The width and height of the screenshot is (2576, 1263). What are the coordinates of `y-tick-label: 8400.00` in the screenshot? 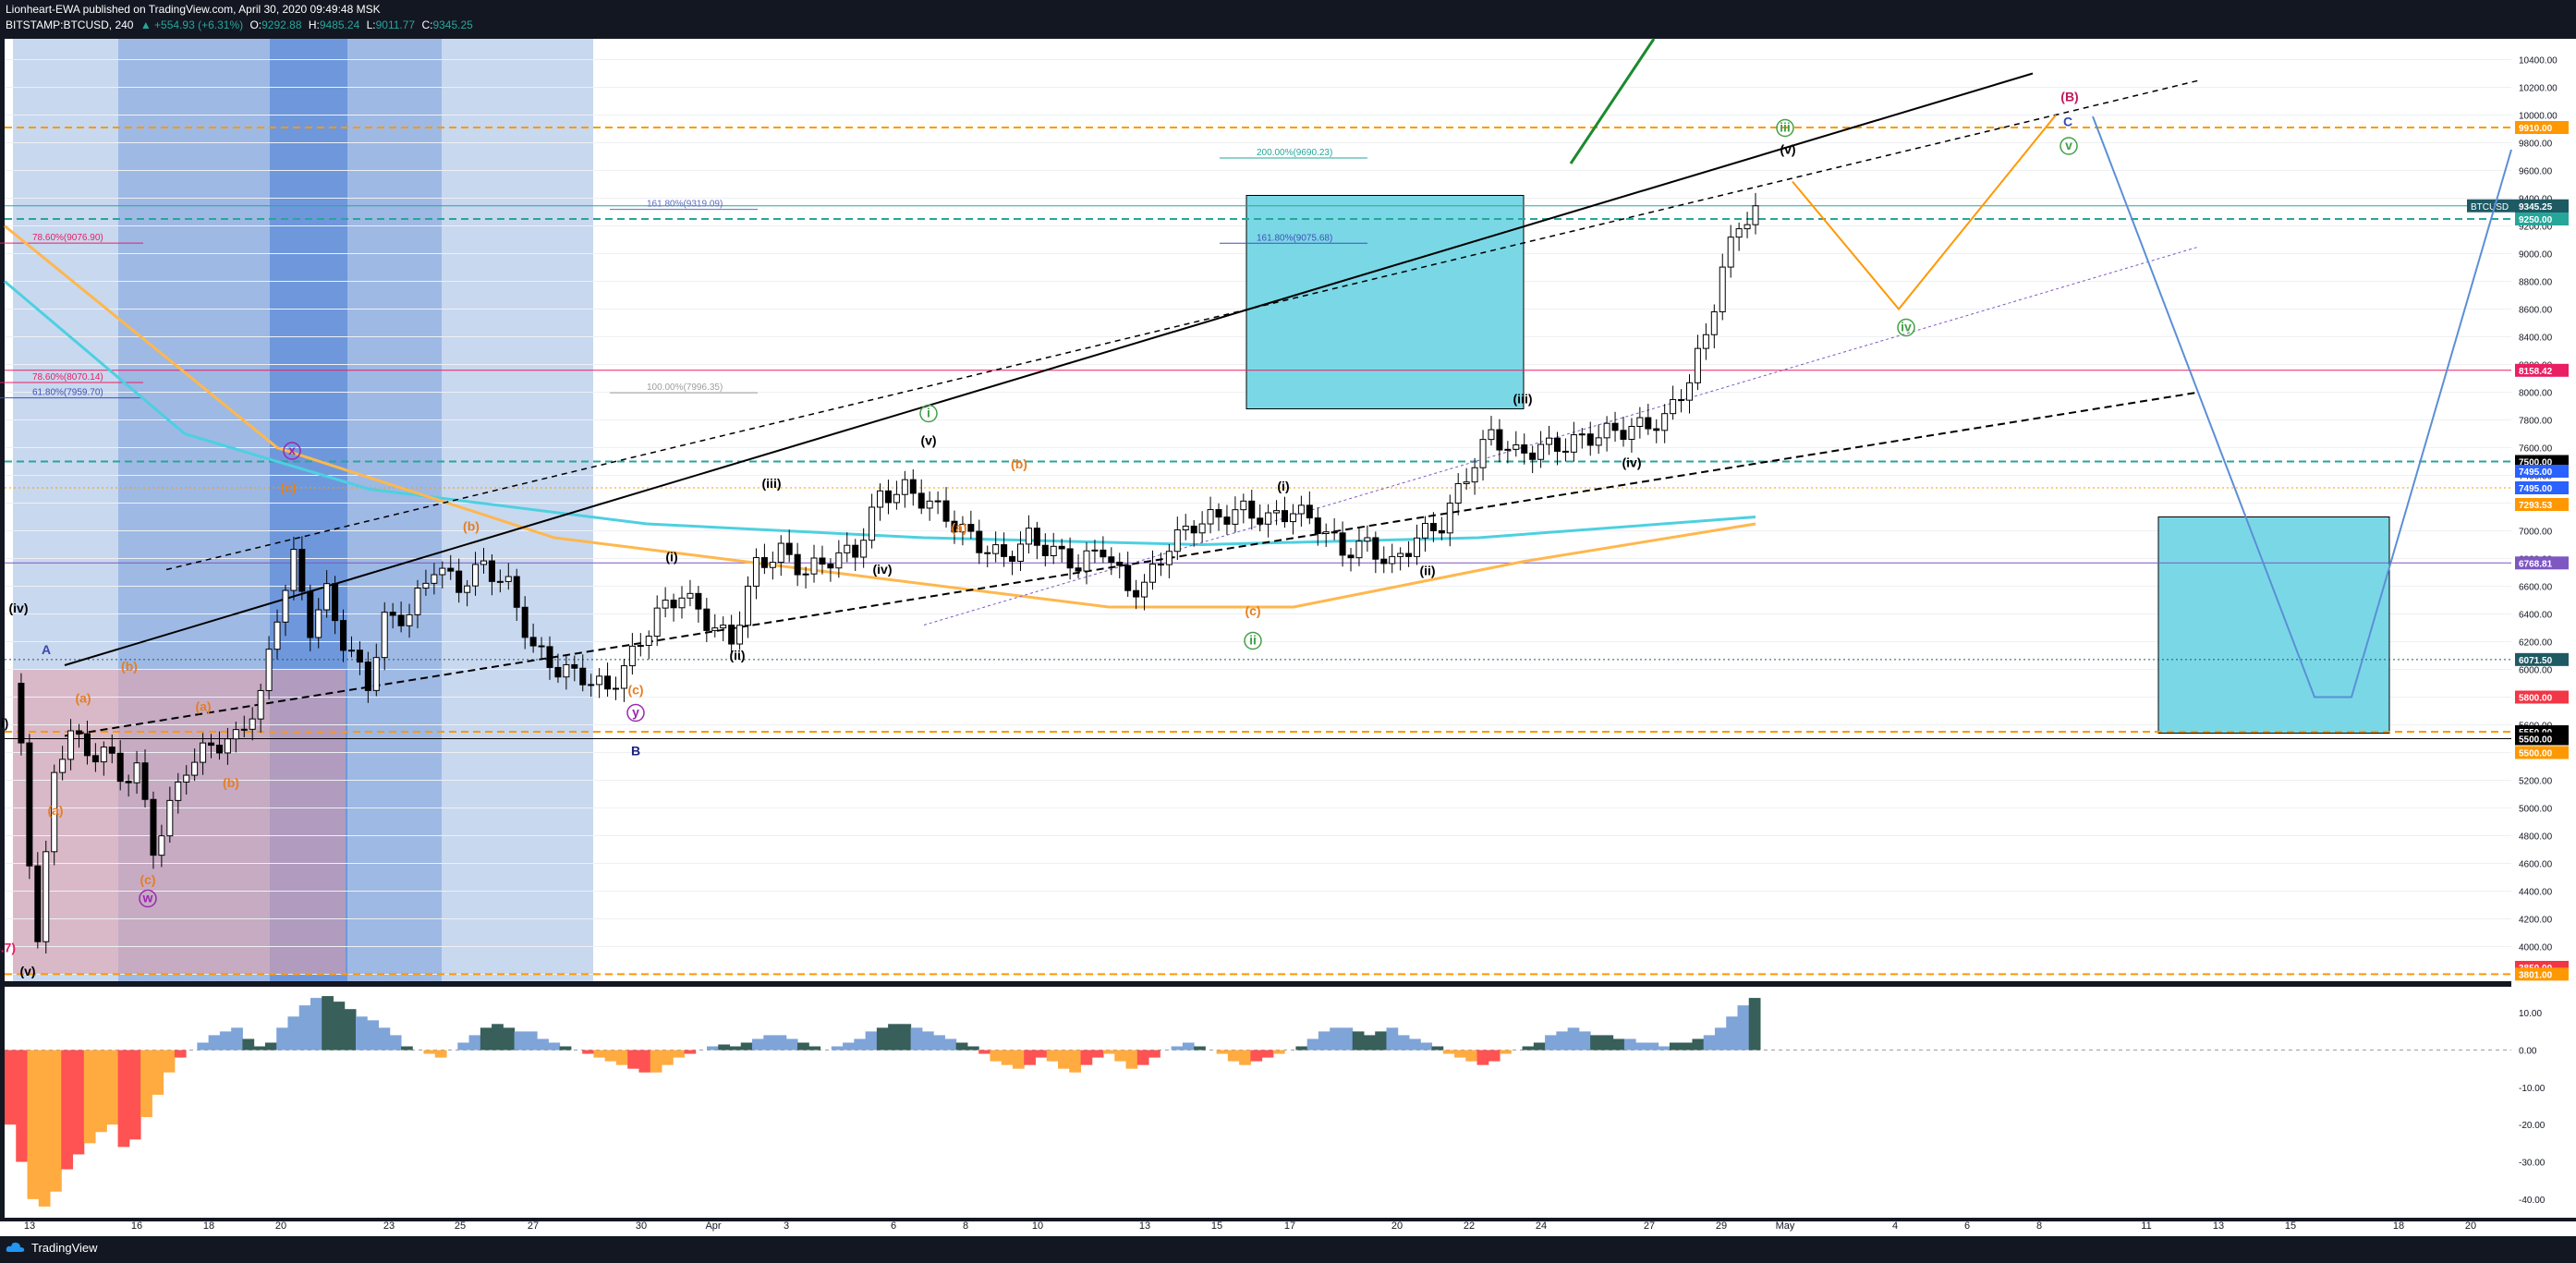 It's located at (2536, 339).